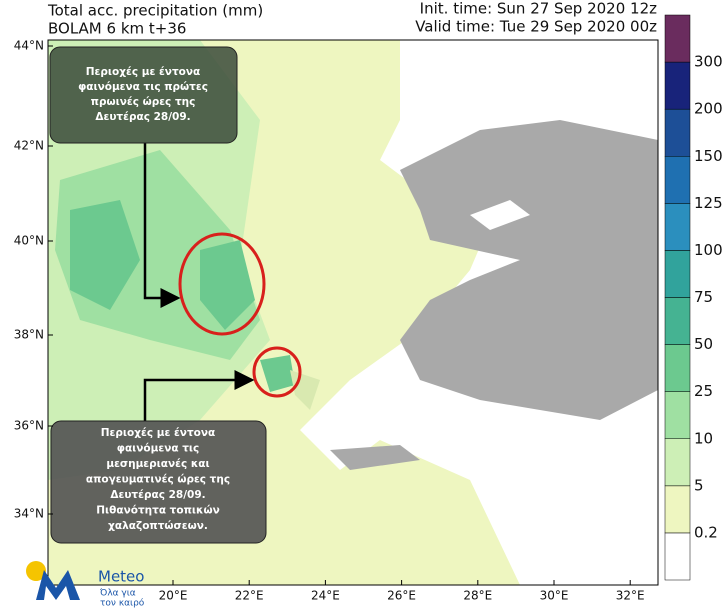 This screenshot has height=614, width=726. I want to click on lat-label: 44°N, so click(29, 46).